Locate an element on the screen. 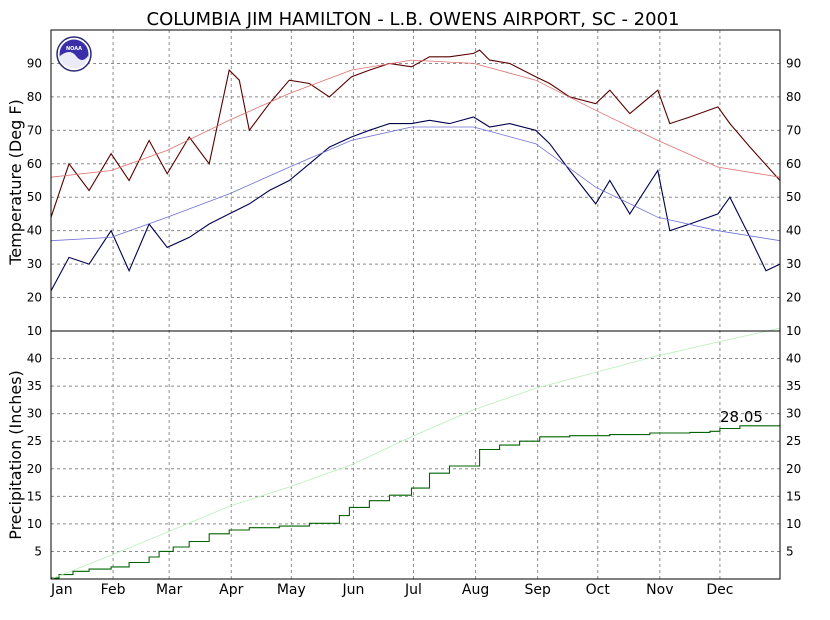  precipitation-axis-label: Precipitation (Inches) is located at coordinates (15, 455).